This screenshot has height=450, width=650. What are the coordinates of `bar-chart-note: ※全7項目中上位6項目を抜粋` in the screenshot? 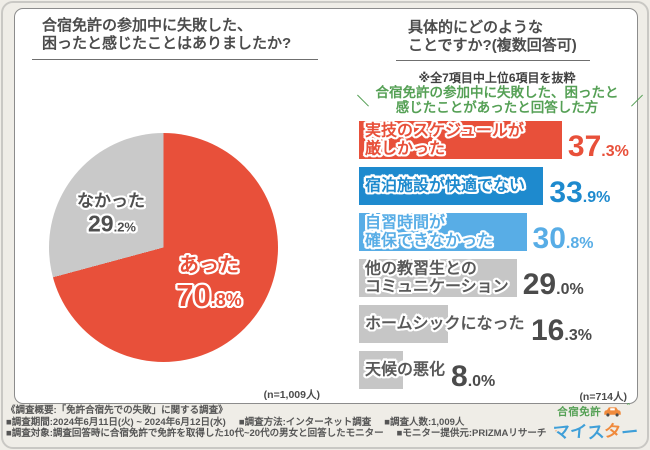 It's located at (497, 78).